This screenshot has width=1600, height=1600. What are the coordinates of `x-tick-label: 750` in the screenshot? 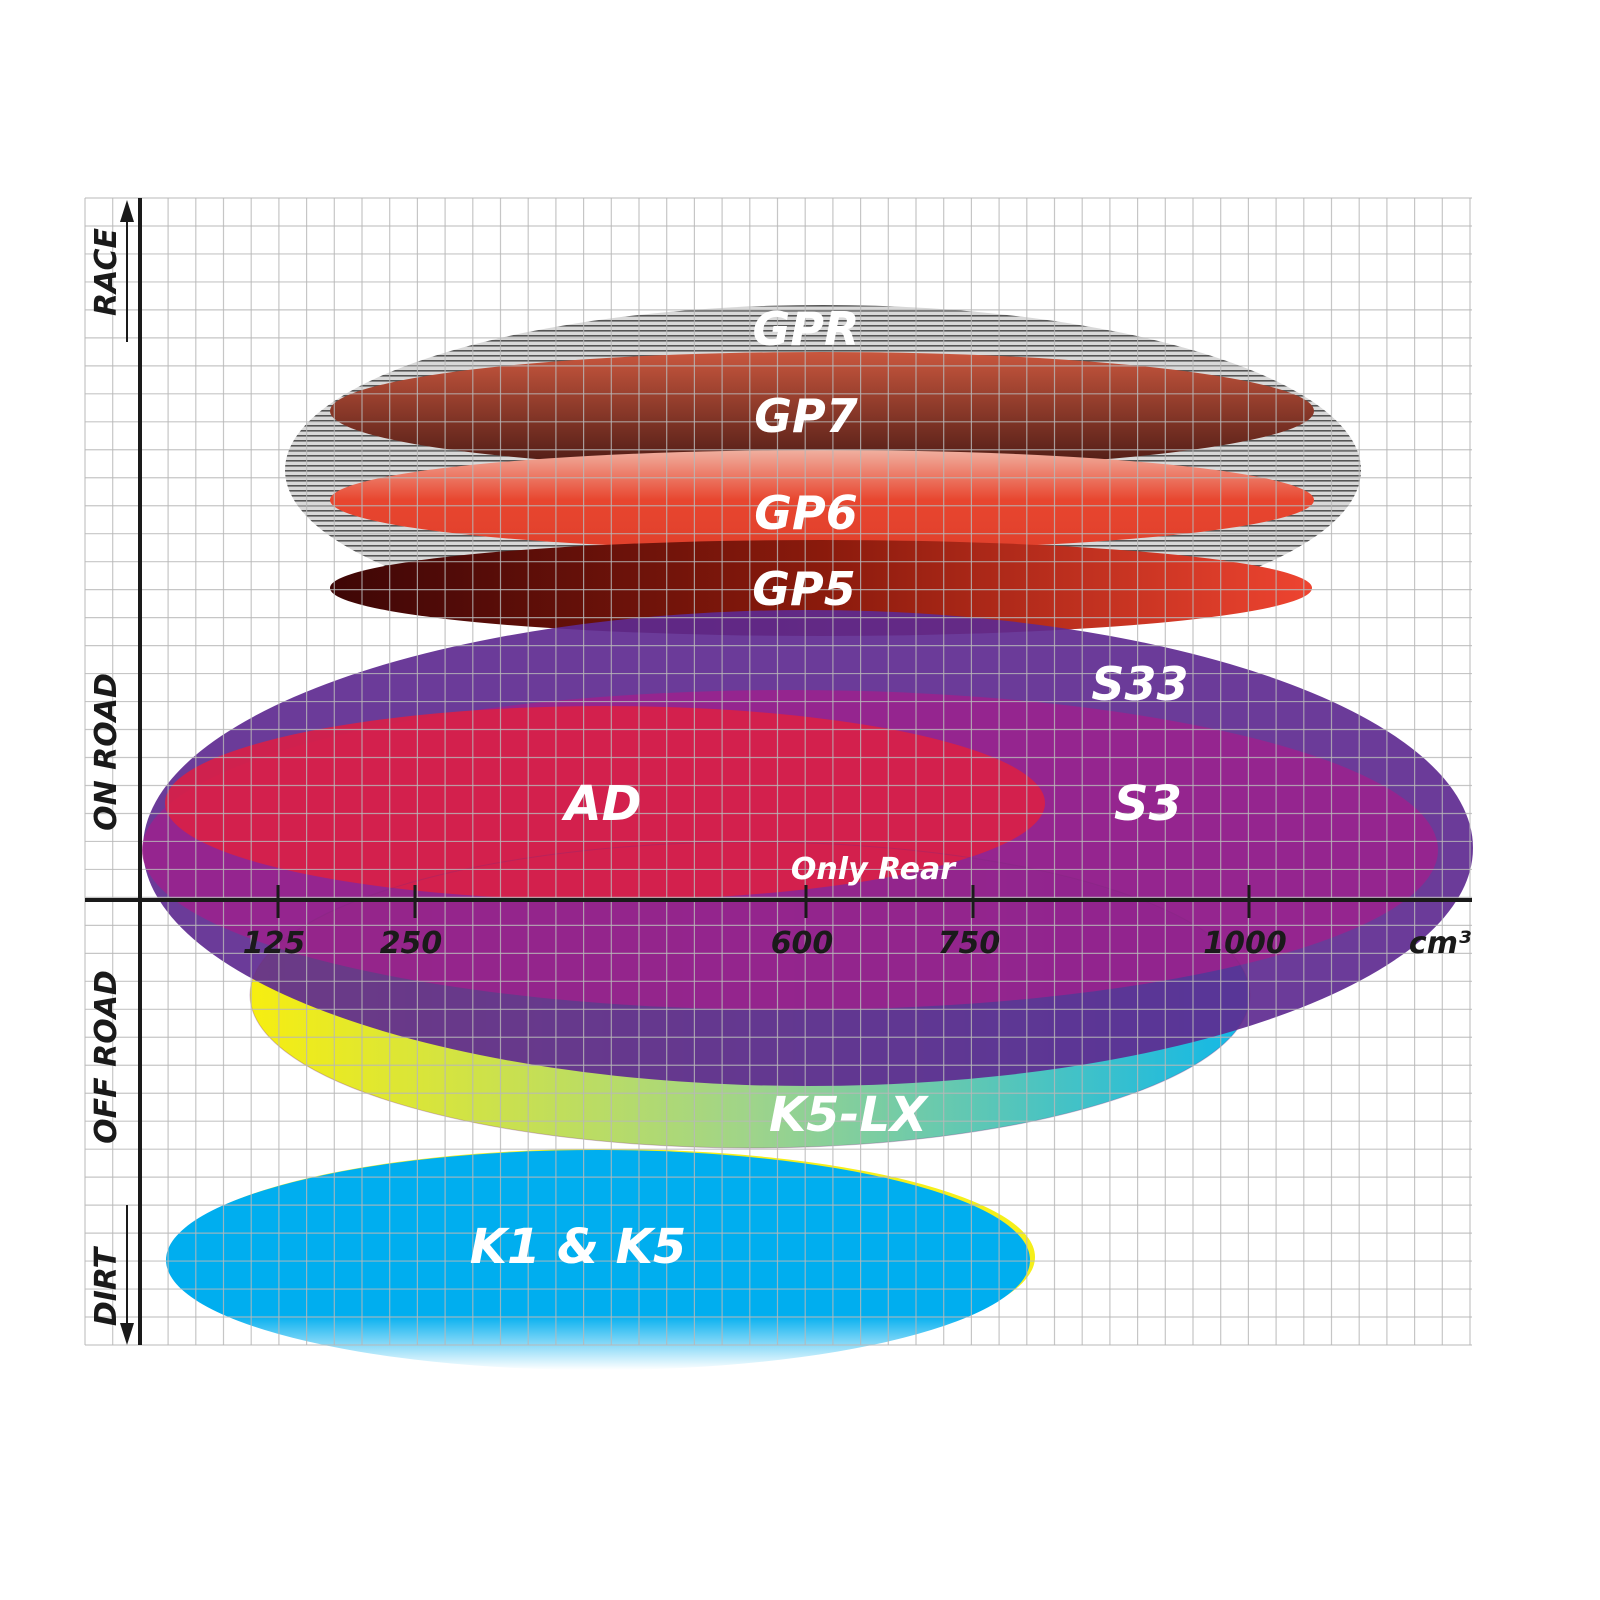 It's located at (969, 943).